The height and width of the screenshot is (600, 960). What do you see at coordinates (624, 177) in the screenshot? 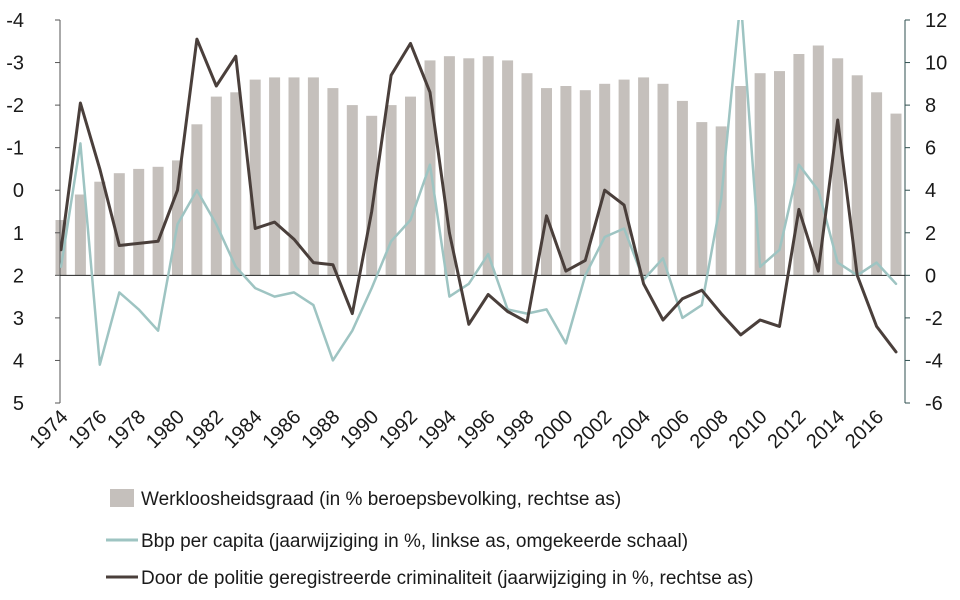
I see `bar-2003` at bounding box center [624, 177].